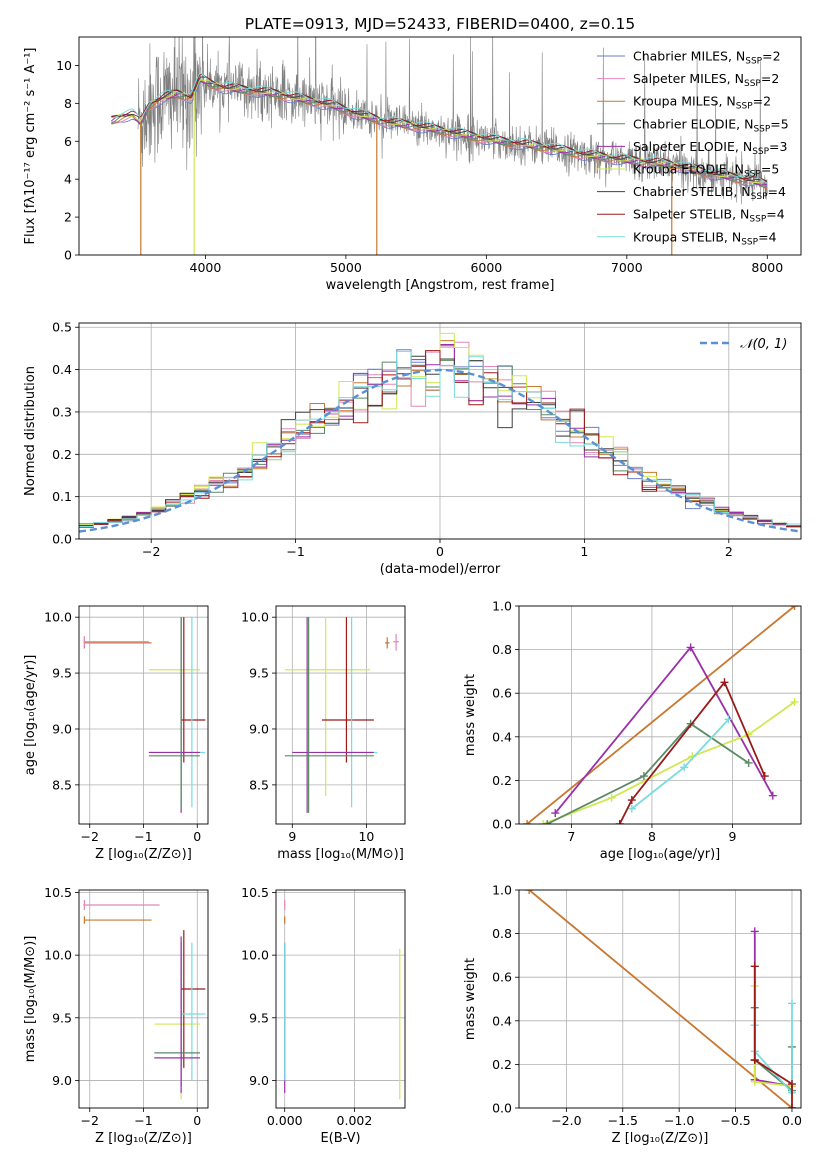 The image size is (819, 1170). Describe the element at coordinates (735, 1120) in the screenshot. I see `x-tick-label: −0.5` at that location.